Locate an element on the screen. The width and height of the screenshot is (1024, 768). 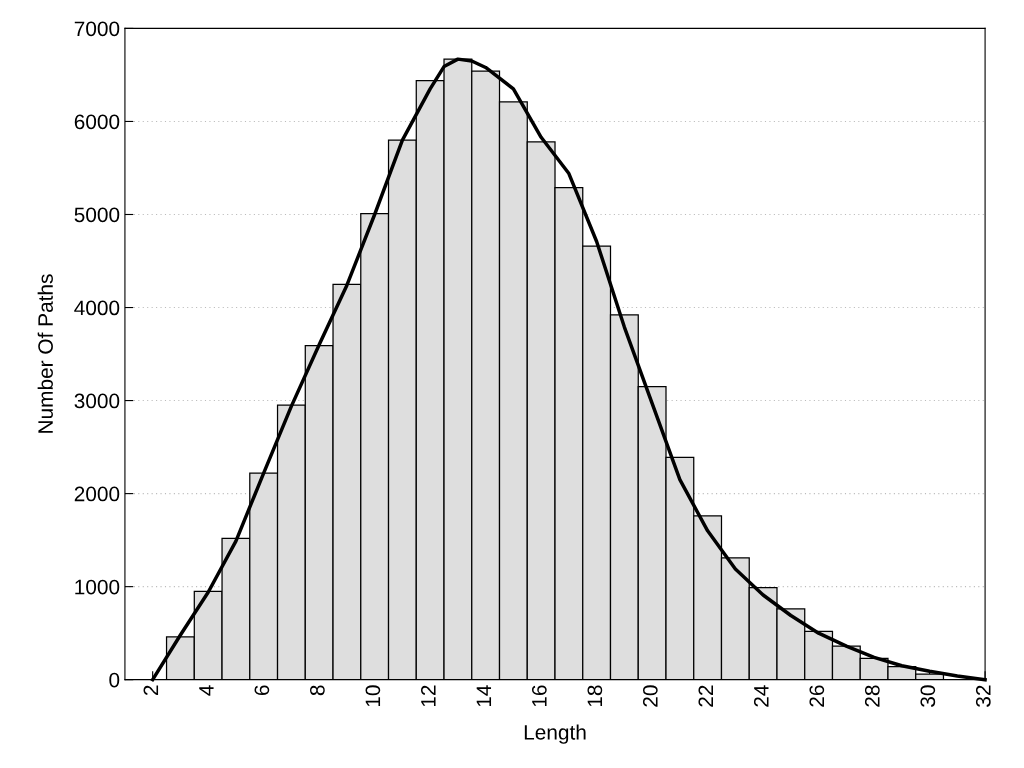
x-tick-label: 22 is located at coordinates (705, 696).